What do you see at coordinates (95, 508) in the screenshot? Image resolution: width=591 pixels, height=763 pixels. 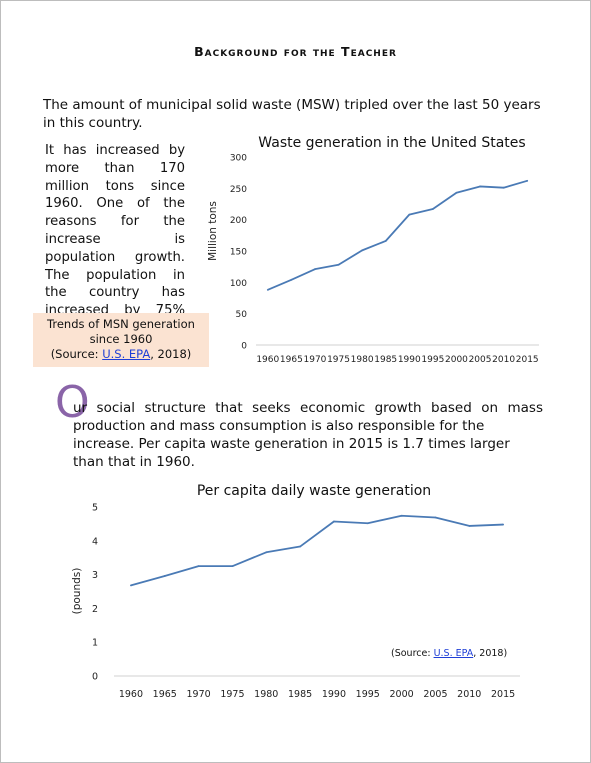 I see `y-tick-label: 5` at bounding box center [95, 508].